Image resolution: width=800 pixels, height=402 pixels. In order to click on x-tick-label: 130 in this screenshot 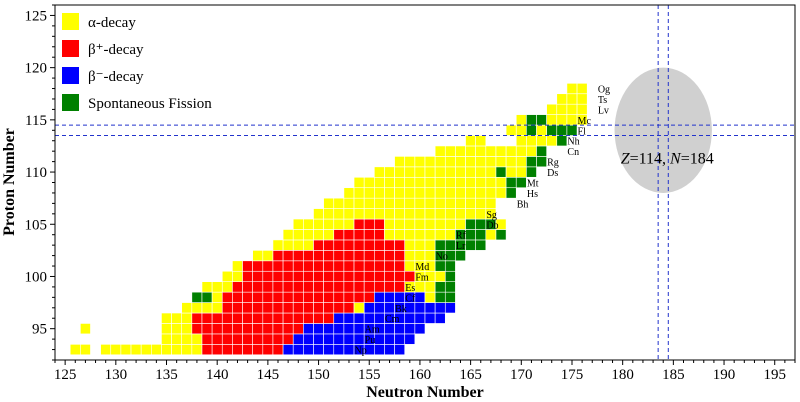, I will do `click(116, 375)`.